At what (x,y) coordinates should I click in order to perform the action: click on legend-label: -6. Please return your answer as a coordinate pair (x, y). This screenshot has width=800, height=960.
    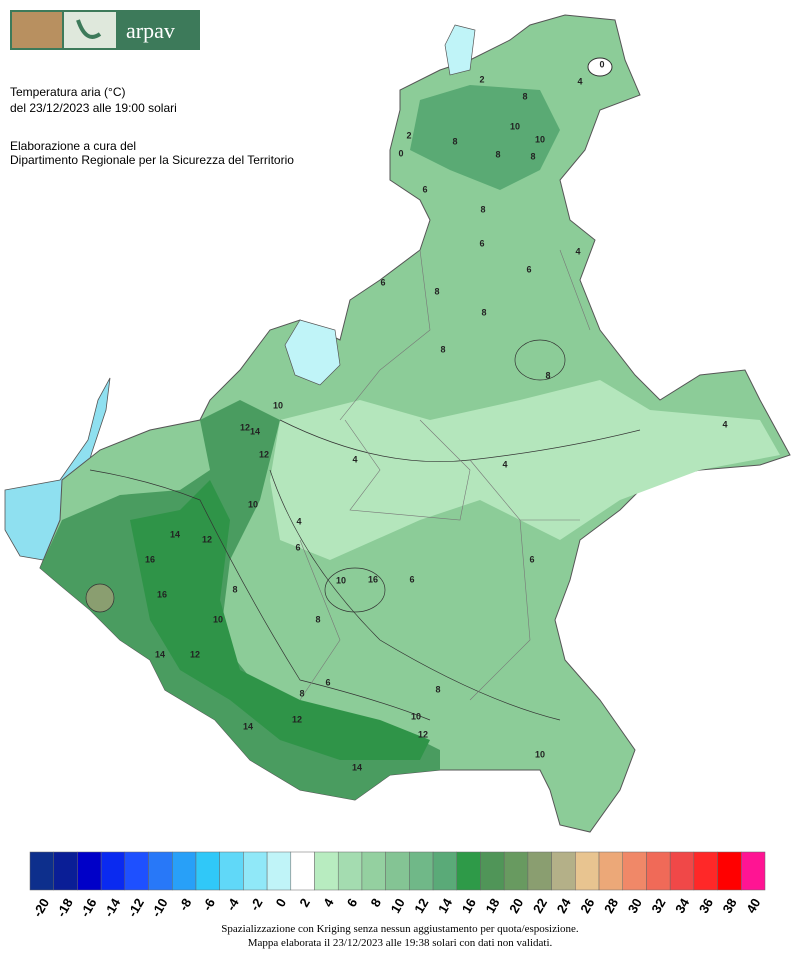
    Looking at the image, I should click on (208, 905).